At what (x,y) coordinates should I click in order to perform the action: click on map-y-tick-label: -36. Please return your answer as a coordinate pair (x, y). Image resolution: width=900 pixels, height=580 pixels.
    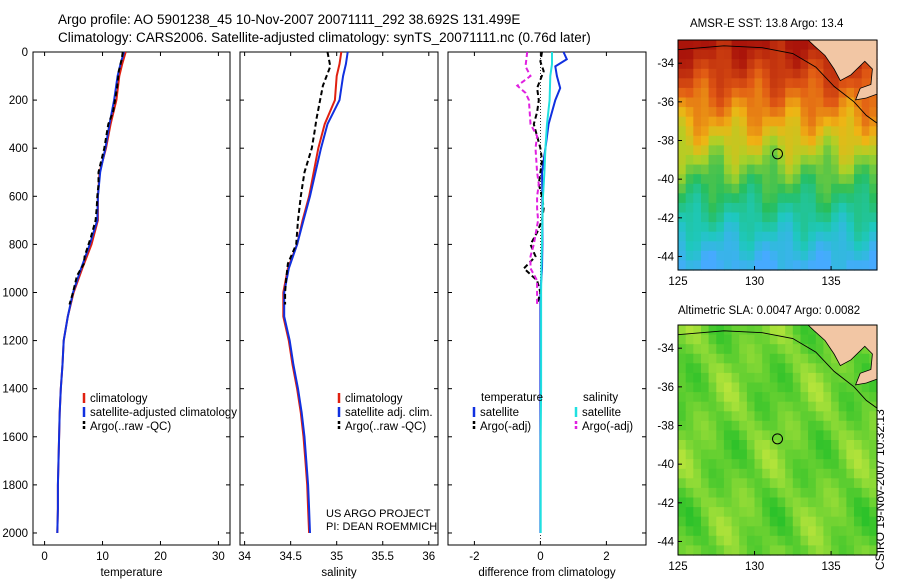
    Looking at the image, I should click on (665, 388).